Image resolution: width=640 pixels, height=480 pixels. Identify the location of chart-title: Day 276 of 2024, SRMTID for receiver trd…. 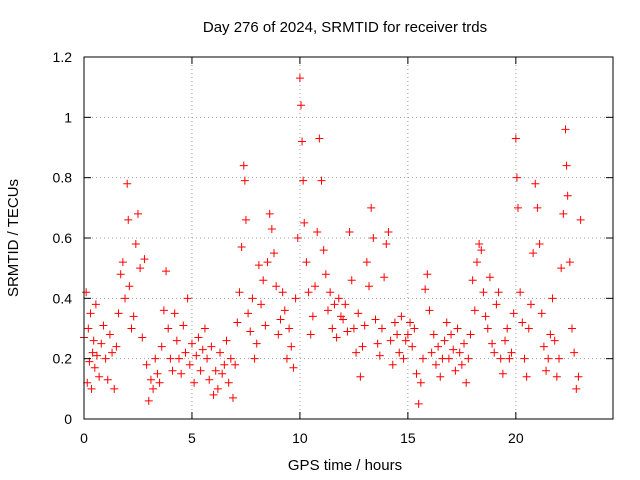
(345, 27).